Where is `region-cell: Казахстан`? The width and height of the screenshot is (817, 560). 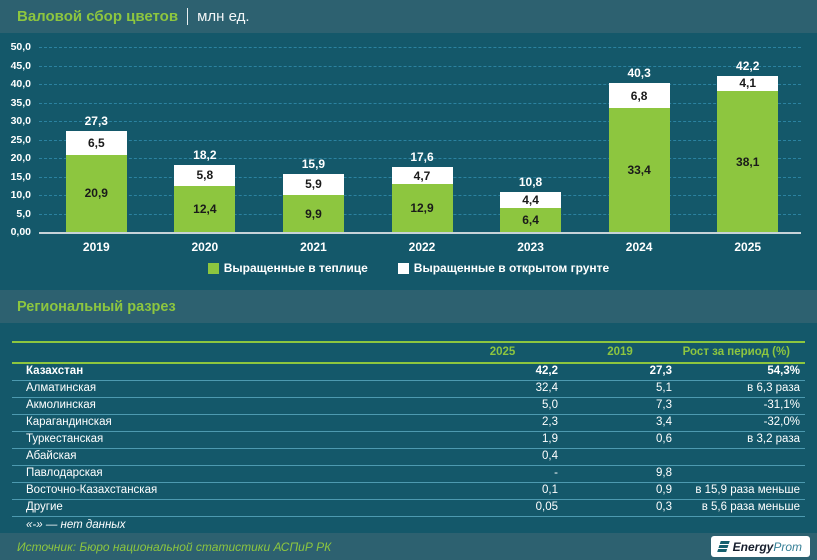 region-cell: Казахстан is located at coordinates (227, 372).